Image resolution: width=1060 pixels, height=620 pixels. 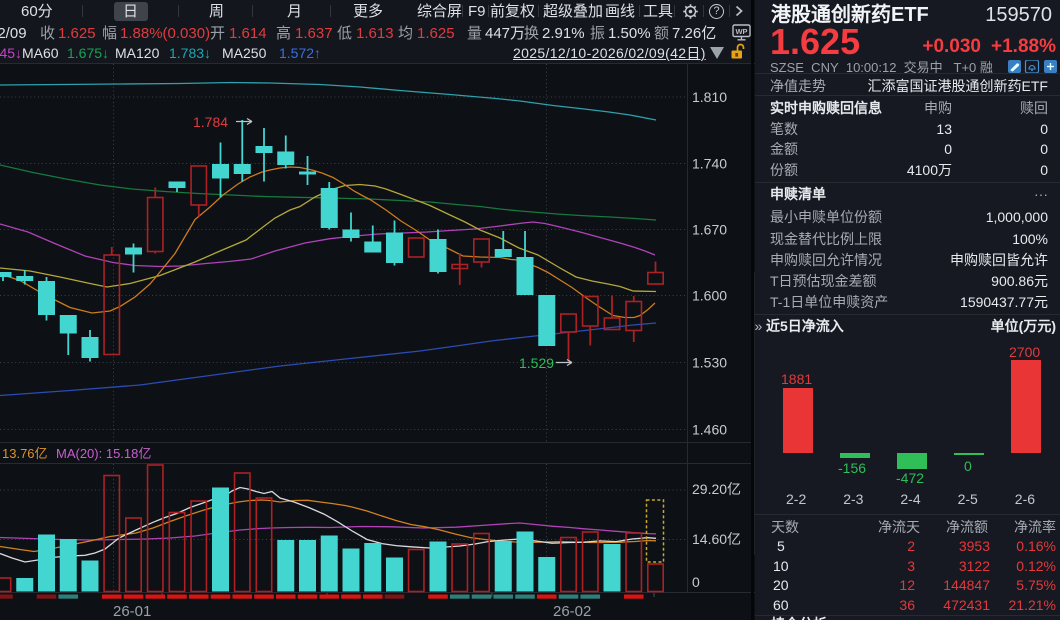 What do you see at coordinates (709, 97) in the screenshot?
I see `svg-text: 1.810` at bounding box center [709, 97].